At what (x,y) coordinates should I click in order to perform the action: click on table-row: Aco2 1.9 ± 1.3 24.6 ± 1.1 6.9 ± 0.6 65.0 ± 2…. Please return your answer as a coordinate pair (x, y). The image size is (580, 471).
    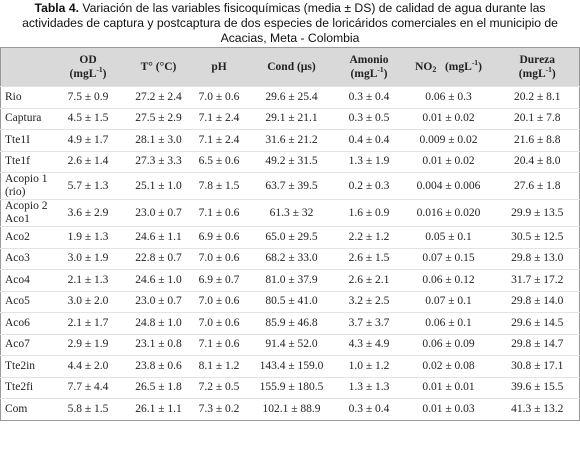
    Looking at the image, I should click on (290, 237).